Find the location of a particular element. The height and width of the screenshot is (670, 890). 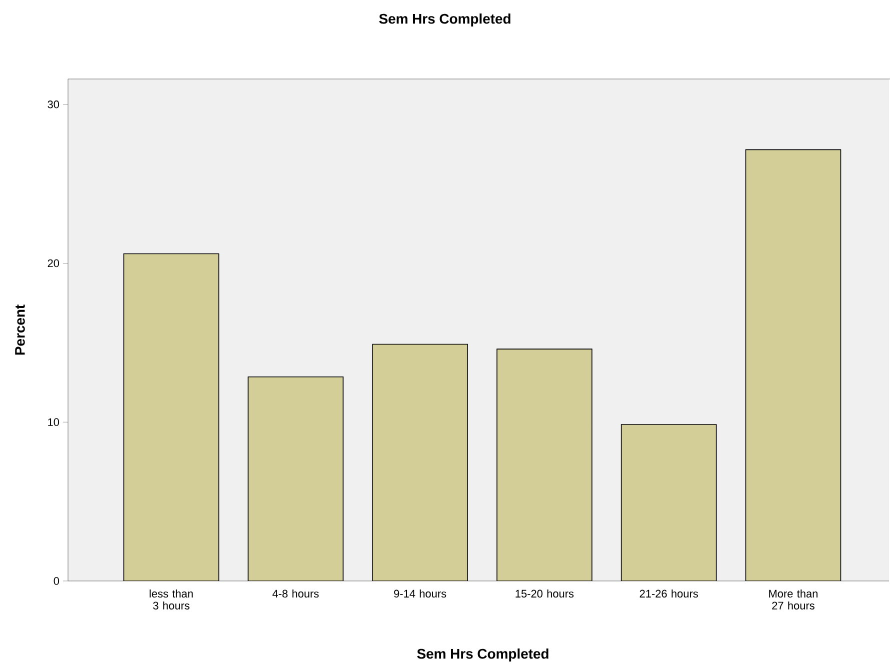

x-tick-label: less than 3 hours is located at coordinates (171, 600).